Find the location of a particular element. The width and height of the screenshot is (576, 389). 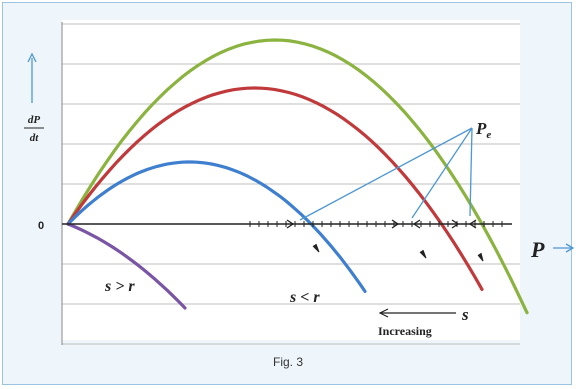

pe-label-sub: e is located at coordinates (488, 135).